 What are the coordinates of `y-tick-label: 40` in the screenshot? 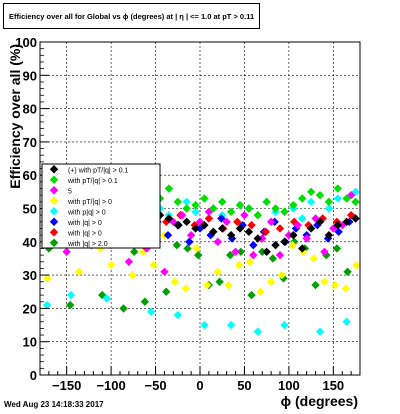 It's located at (30, 242).